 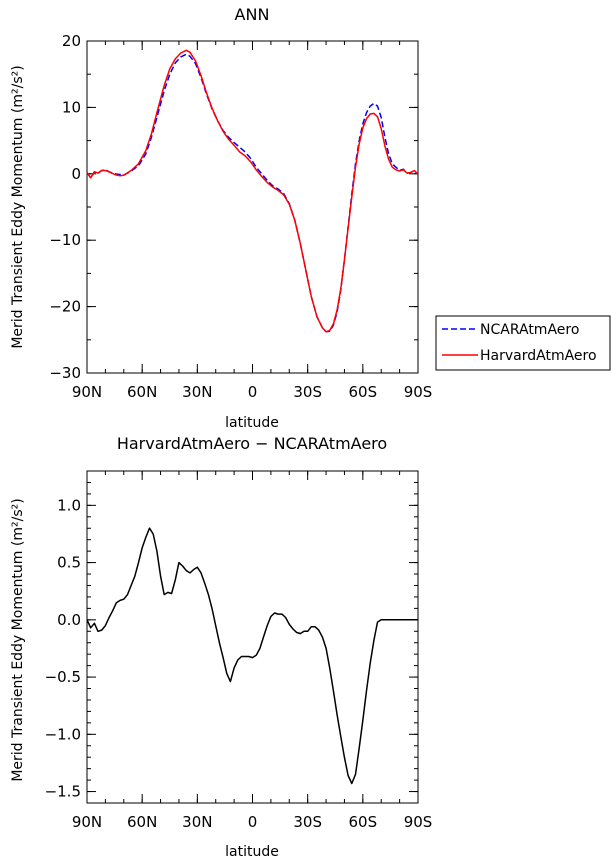 What do you see at coordinates (76, 174) in the screenshot?
I see `y-tick-label: 0` at bounding box center [76, 174].